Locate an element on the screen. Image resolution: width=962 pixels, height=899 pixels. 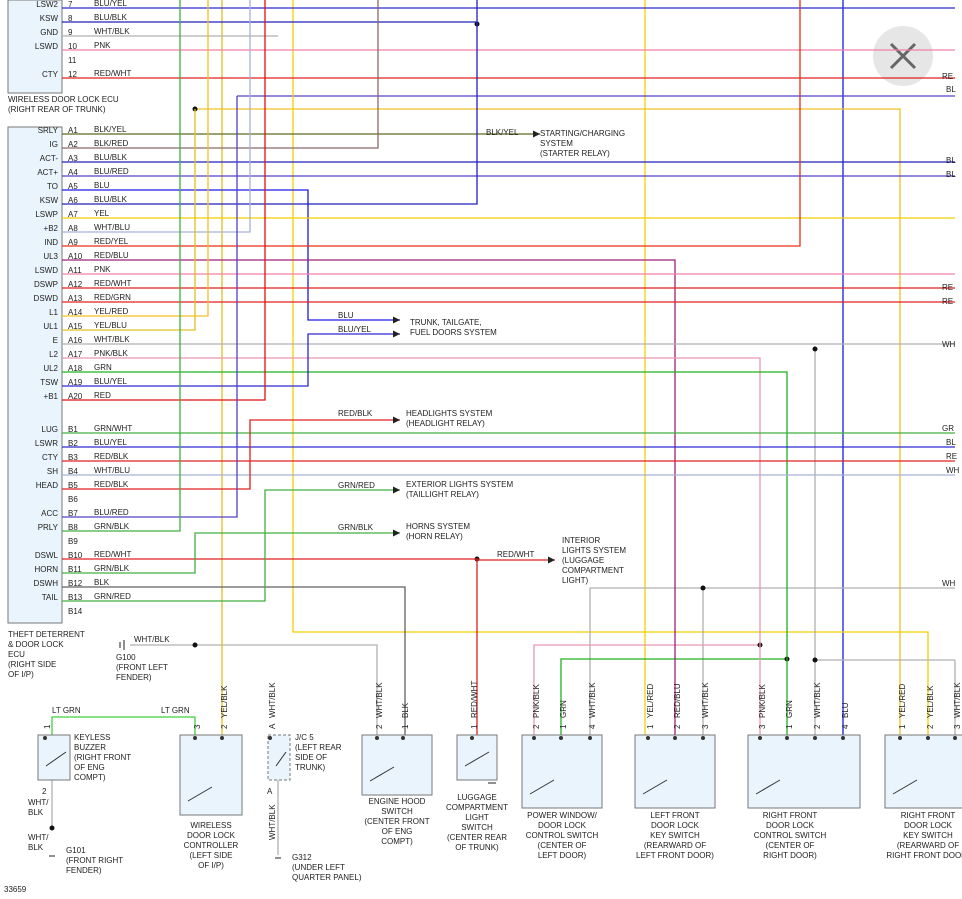
pin-name: L1 is located at coordinates (53, 312).